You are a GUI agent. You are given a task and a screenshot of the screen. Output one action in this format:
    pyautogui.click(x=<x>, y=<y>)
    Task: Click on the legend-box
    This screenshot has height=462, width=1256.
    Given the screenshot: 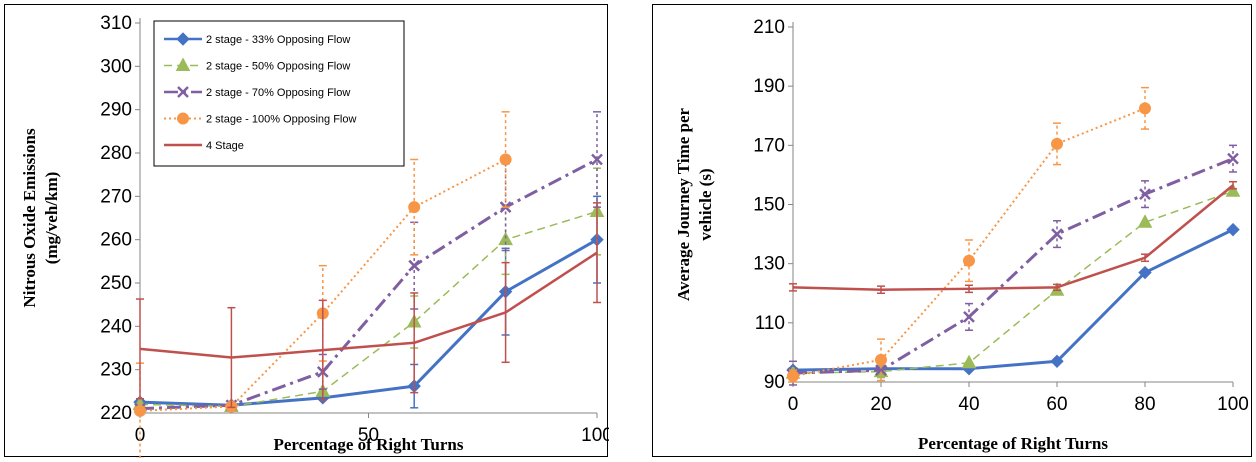 What is the action you would take?
    pyautogui.click(x=279, y=93)
    